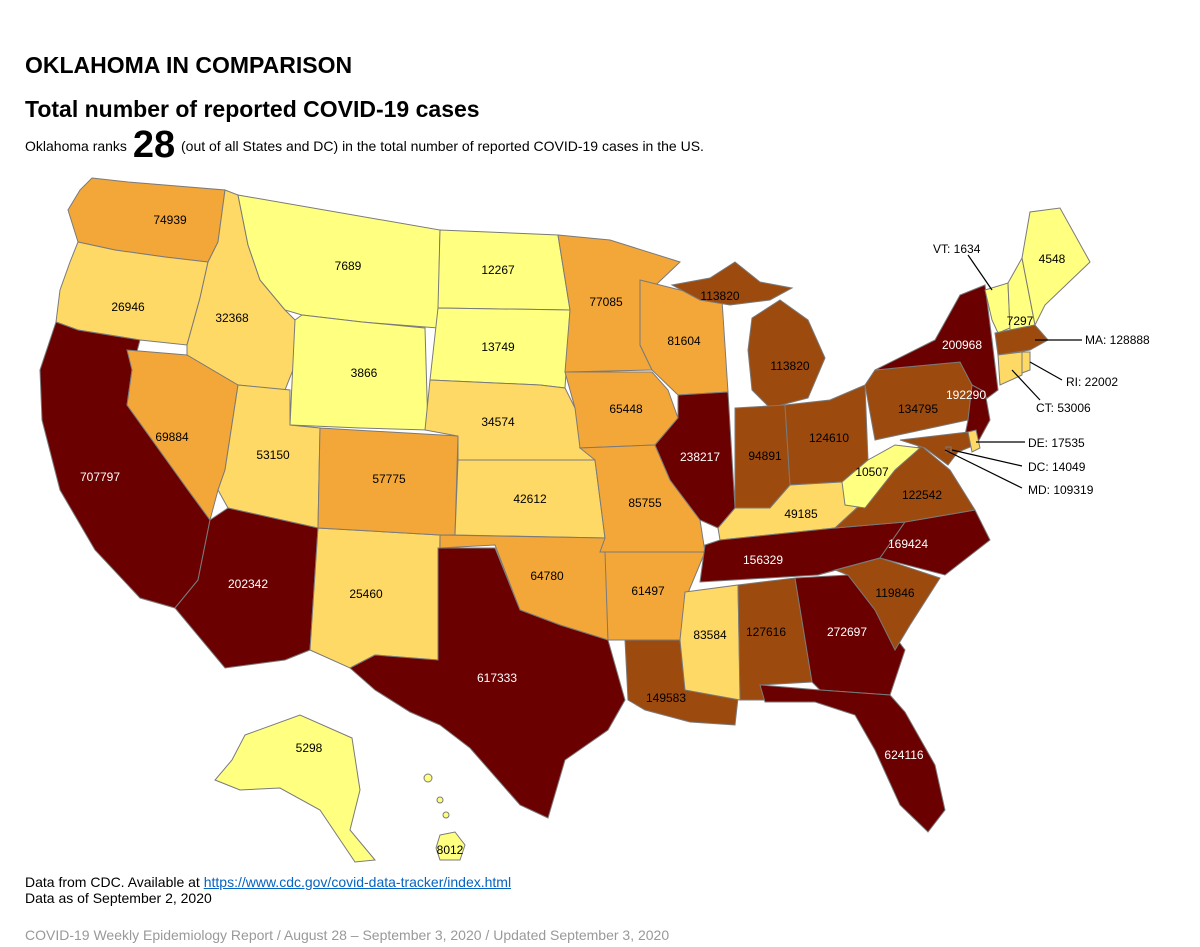 The image size is (1200, 947). Describe the element at coordinates (118, 898) in the screenshot. I see `data-as-of: Data as of September 2, 2020` at that location.